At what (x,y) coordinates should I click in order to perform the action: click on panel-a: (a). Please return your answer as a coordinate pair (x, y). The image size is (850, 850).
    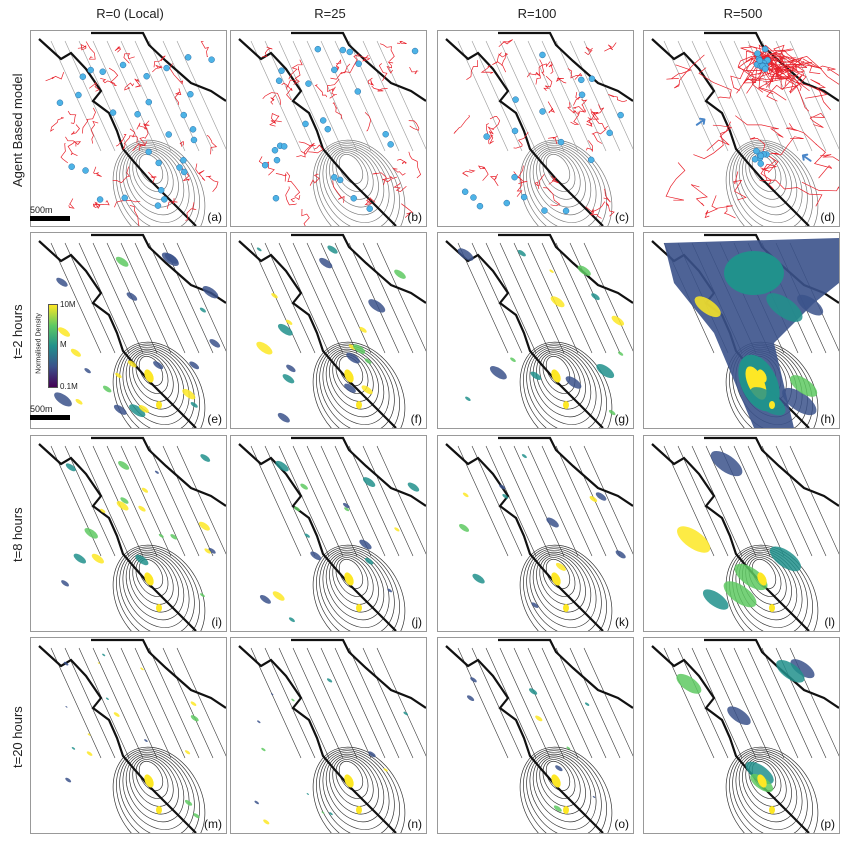
    Looking at the image, I should click on (128, 128).